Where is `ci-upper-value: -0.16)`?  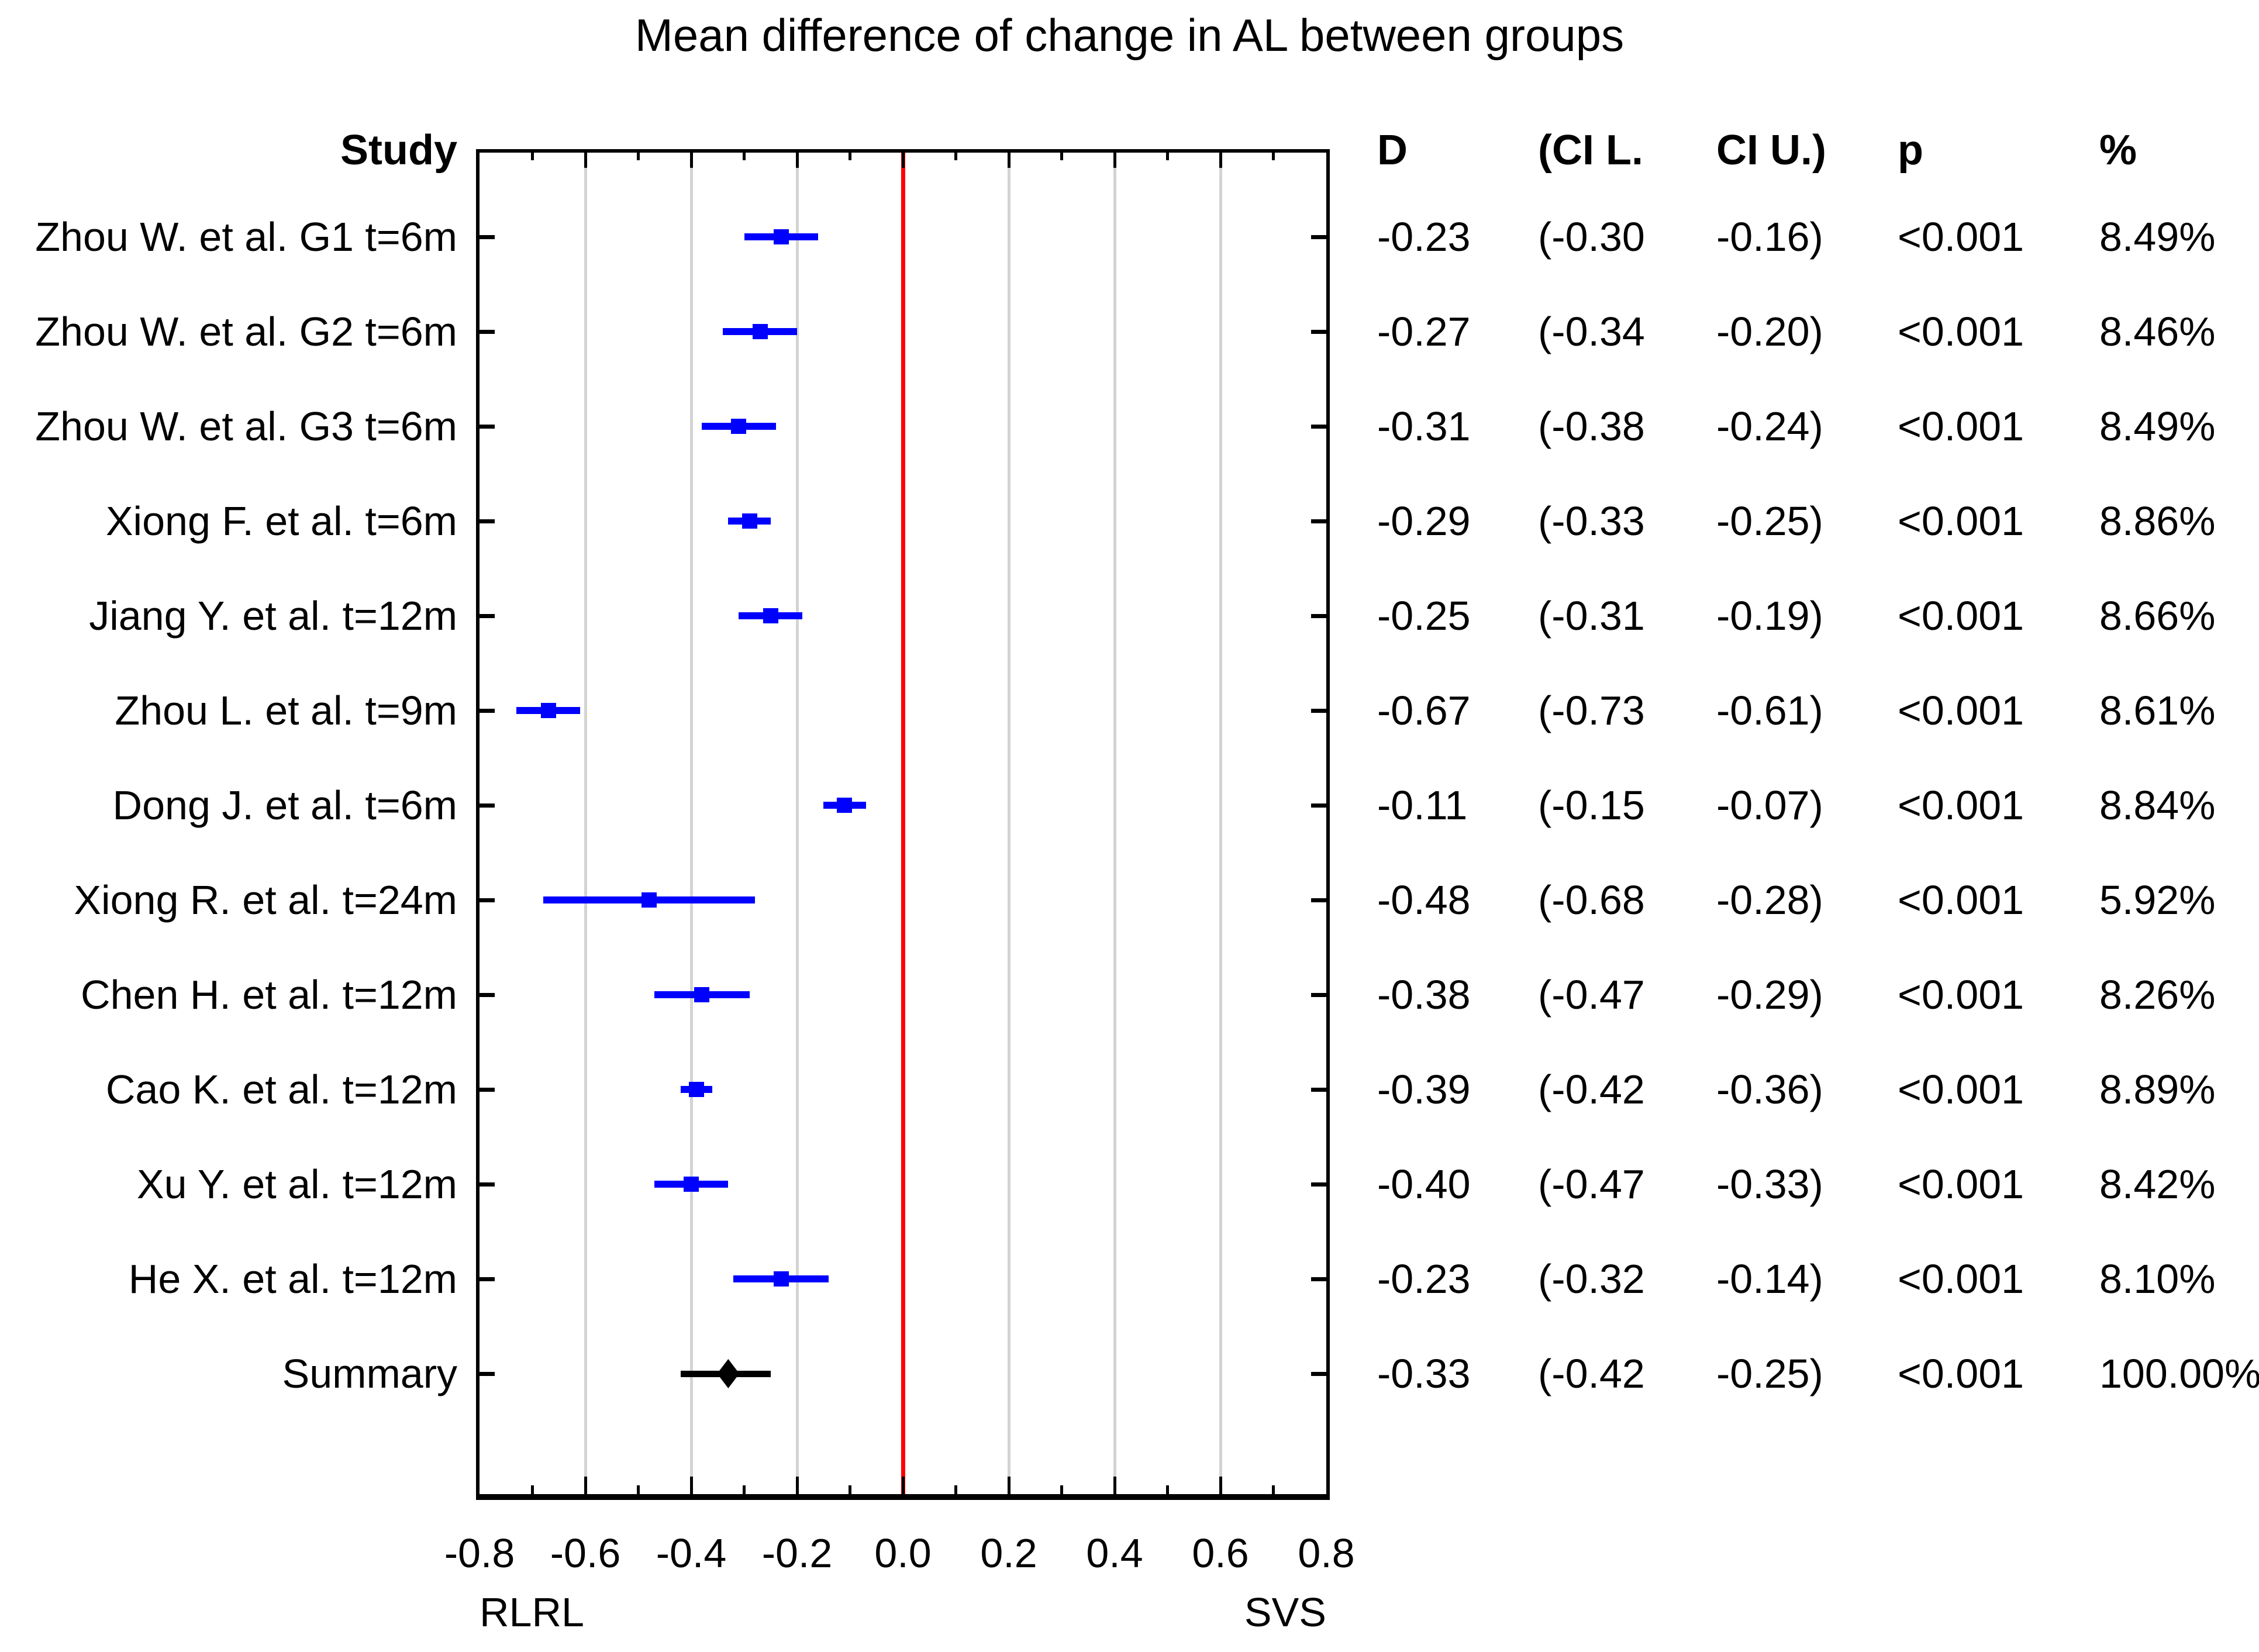 ci-upper-value: -0.16) is located at coordinates (1769, 237).